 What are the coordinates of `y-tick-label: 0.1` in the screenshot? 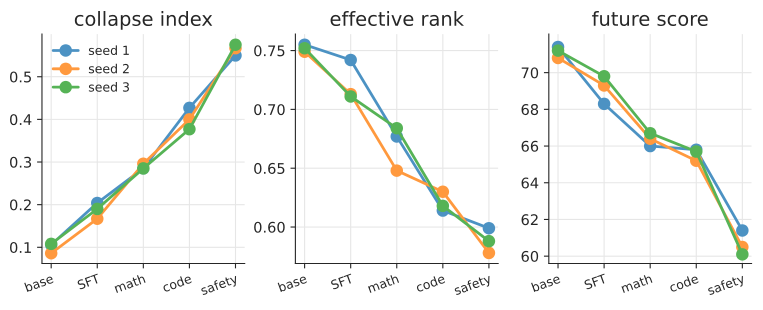 It's located at (20, 248).